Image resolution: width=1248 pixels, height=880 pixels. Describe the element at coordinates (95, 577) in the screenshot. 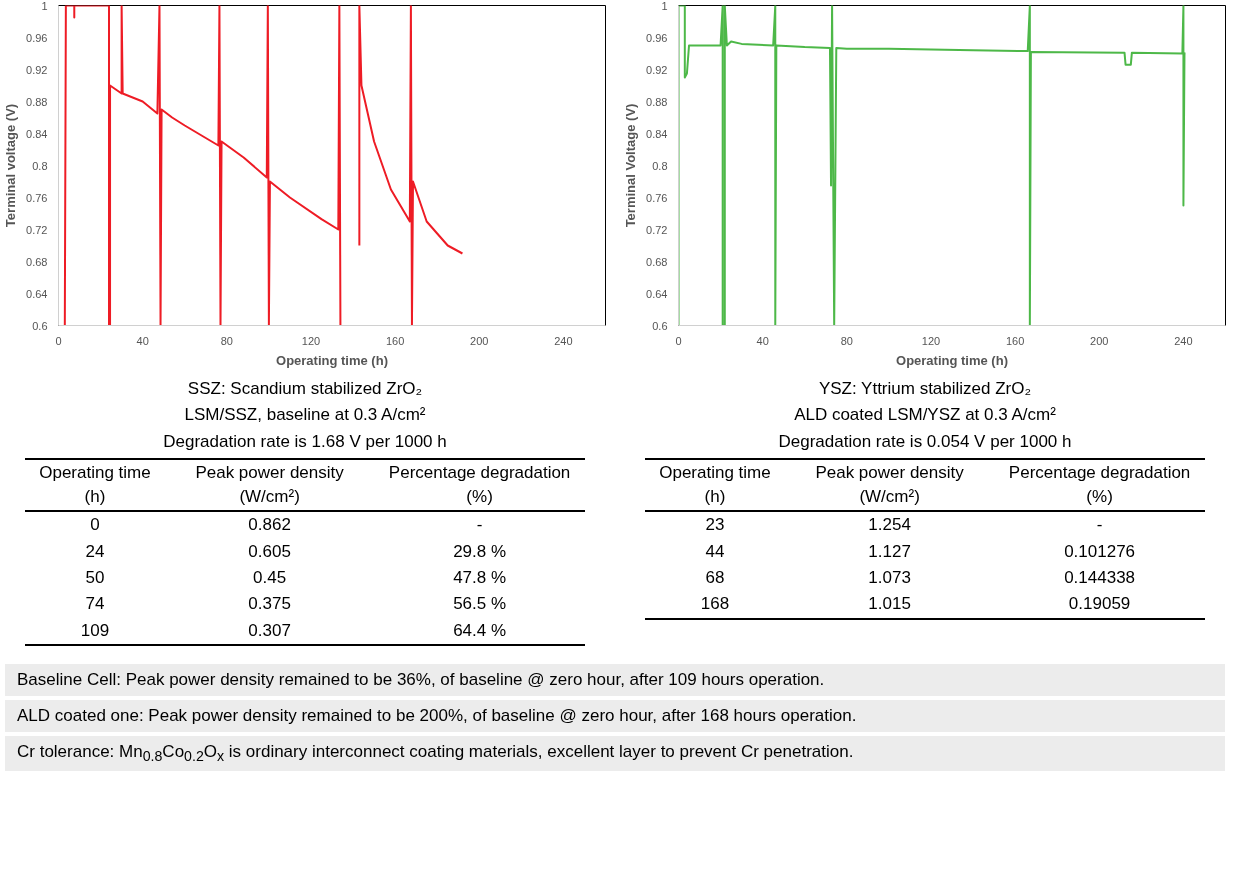

I see `text: 50` at that location.